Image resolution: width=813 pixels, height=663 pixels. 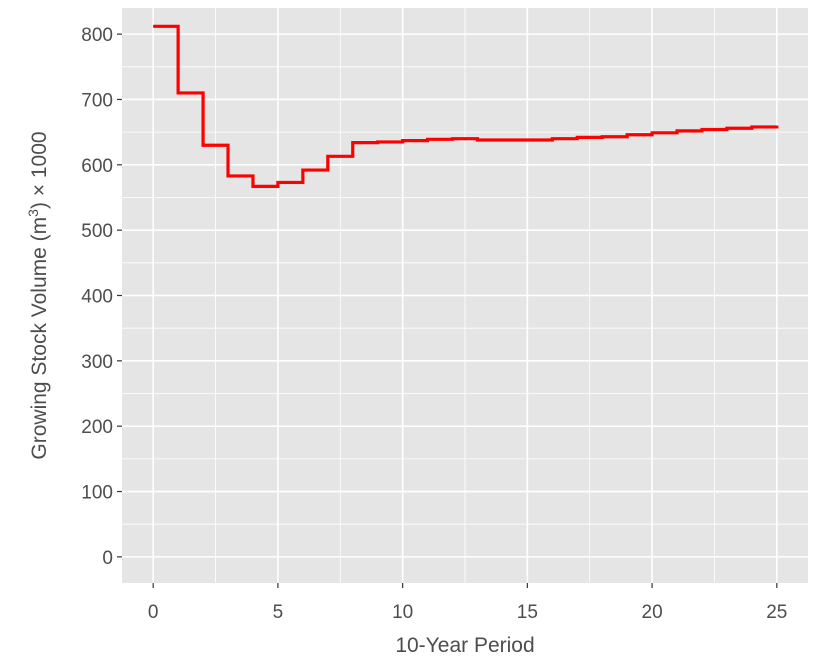 I want to click on y-tick-label: 600, so click(x=97, y=166).